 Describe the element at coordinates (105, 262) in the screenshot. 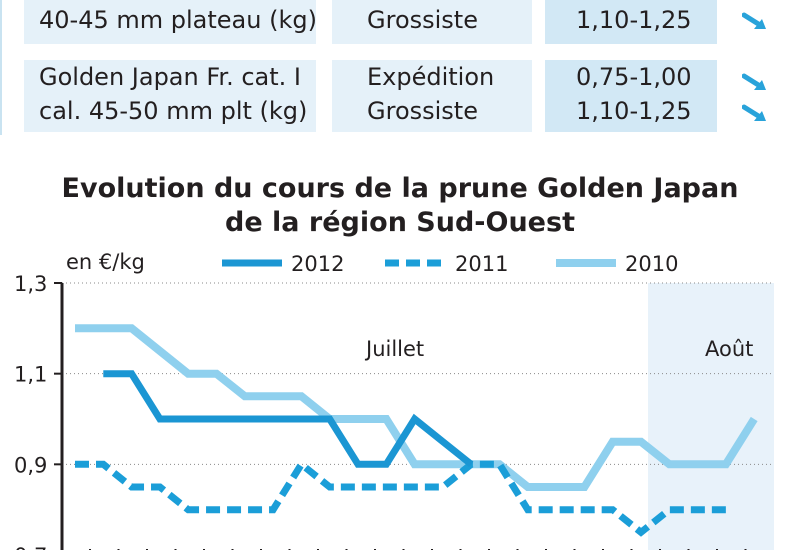

I see `y-axis-unit-label: en €/kg` at that location.